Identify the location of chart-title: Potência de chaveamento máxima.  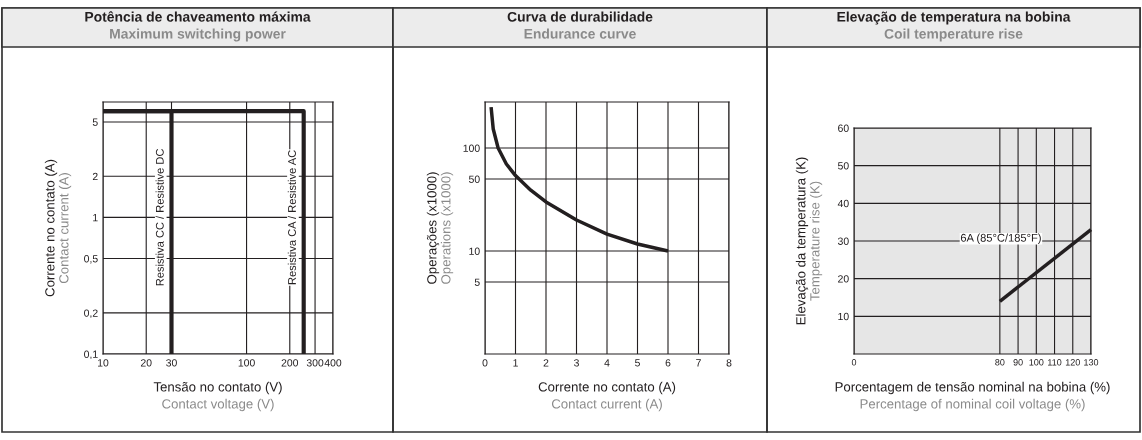
(198, 16).